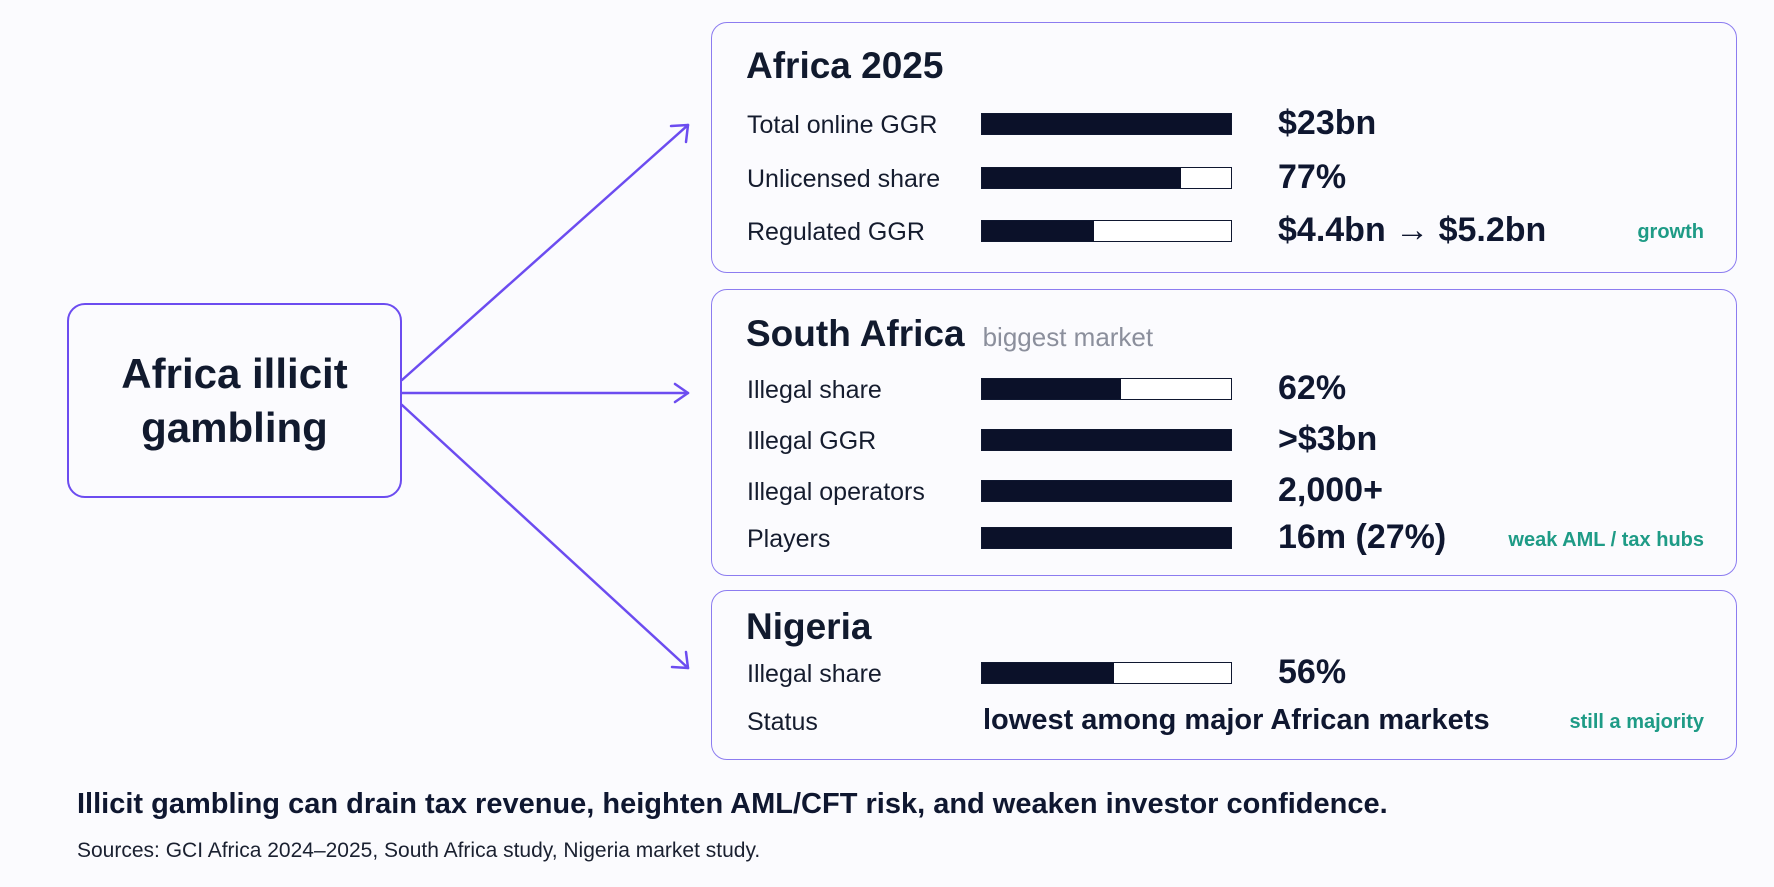 The height and width of the screenshot is (887, 1774). What do you see at coordinates (545, 536) in the screenshot?
I see `arrow-to-nigeria` at bounding box center [545, 536].